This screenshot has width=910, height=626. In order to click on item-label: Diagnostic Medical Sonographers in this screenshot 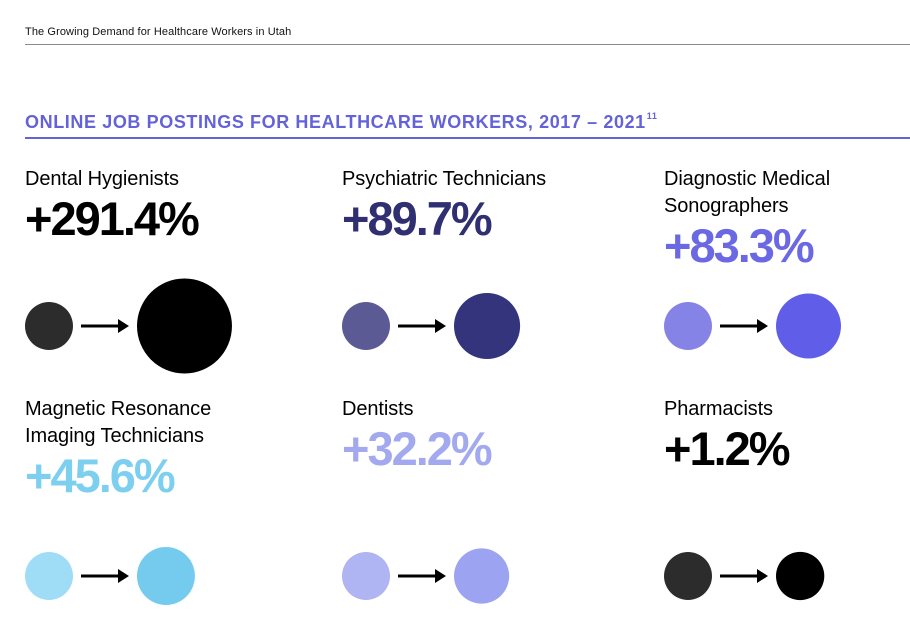, I will do `click(787, 193)`.